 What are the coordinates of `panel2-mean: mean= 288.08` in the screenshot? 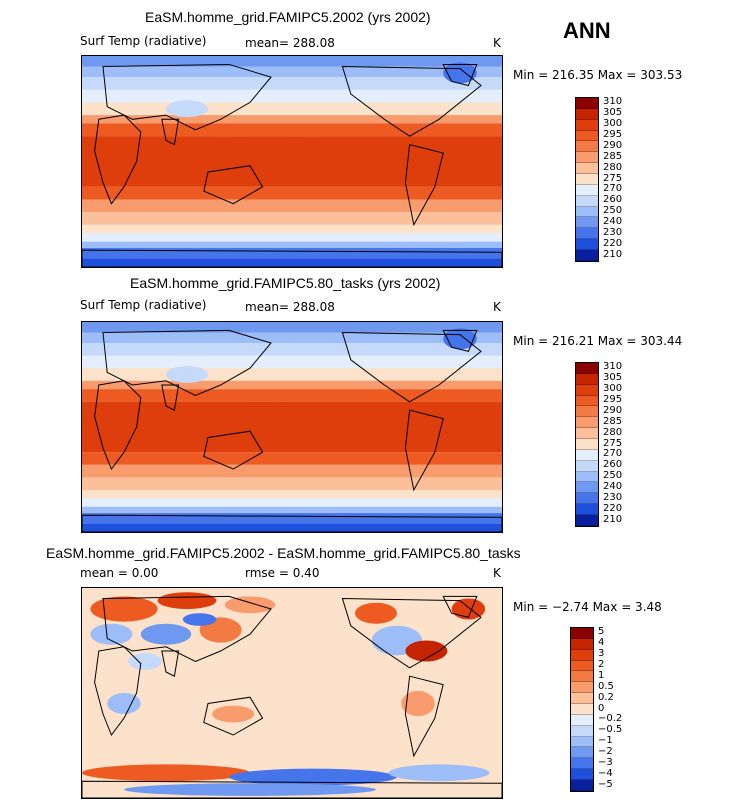 It's located at (290, 307).